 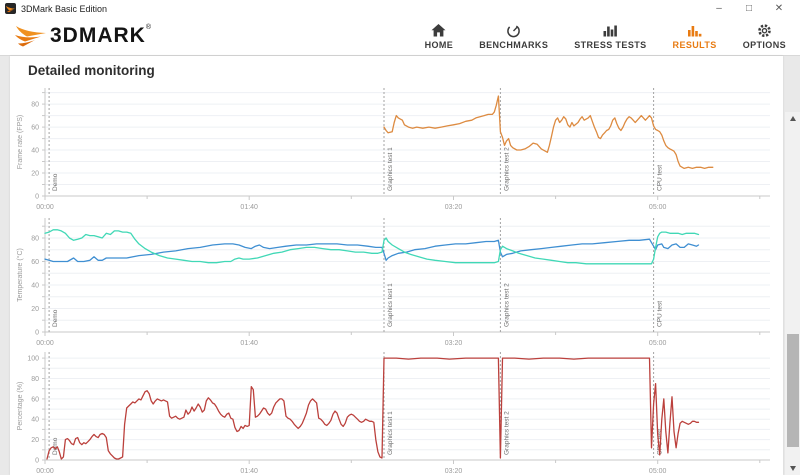 What do you see at coordinates (764, 30) in the screenshot?
I see `gear-icon` at bounding box center [764, 30].